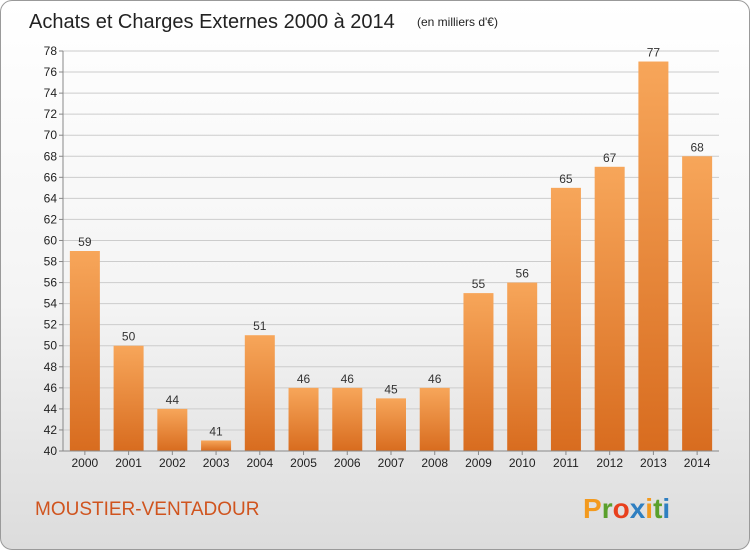 The width and height of the screenshot is (750, 550). Describe the element at coordinates (347, 419) in the screenshot. I see `bar-2006` at that location.